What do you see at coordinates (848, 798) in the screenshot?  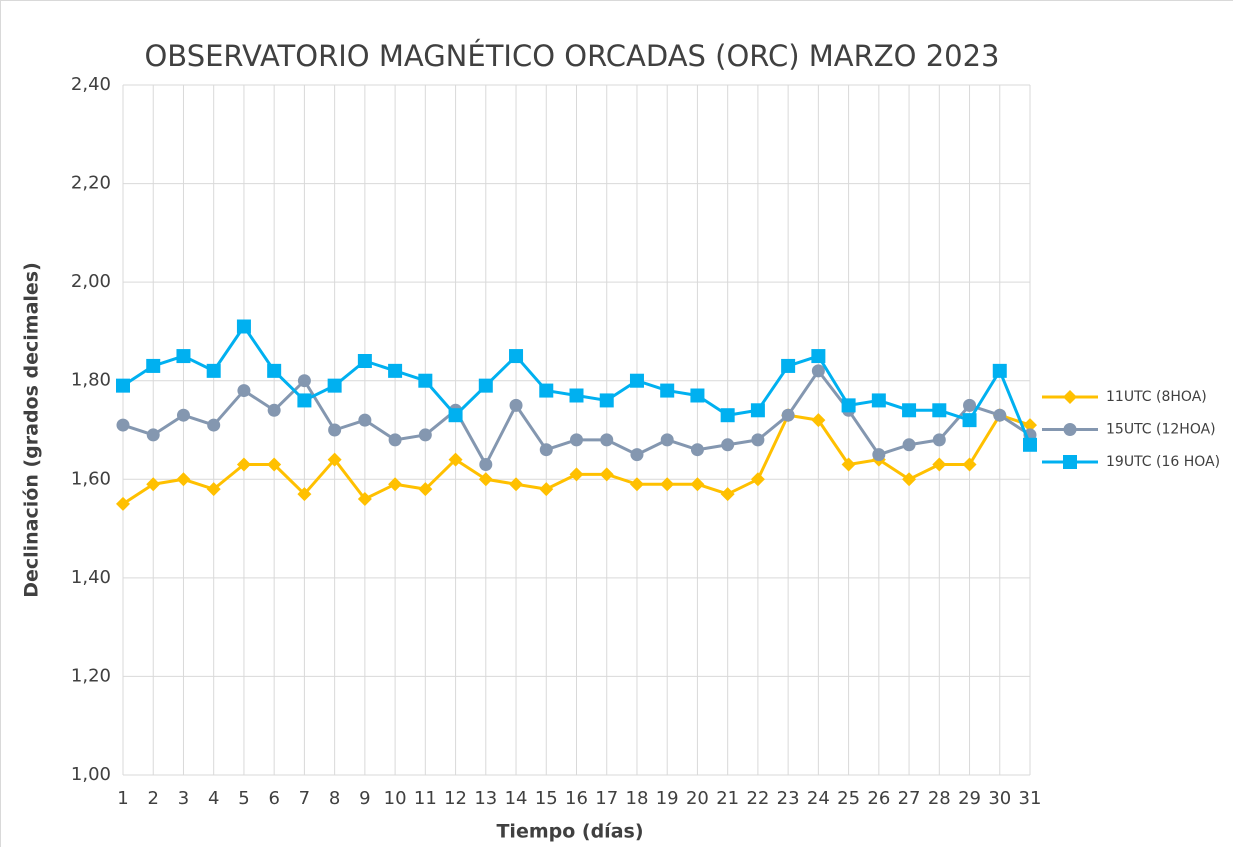 I see `x-tick-label: 25` at bounding box center [848, 798].